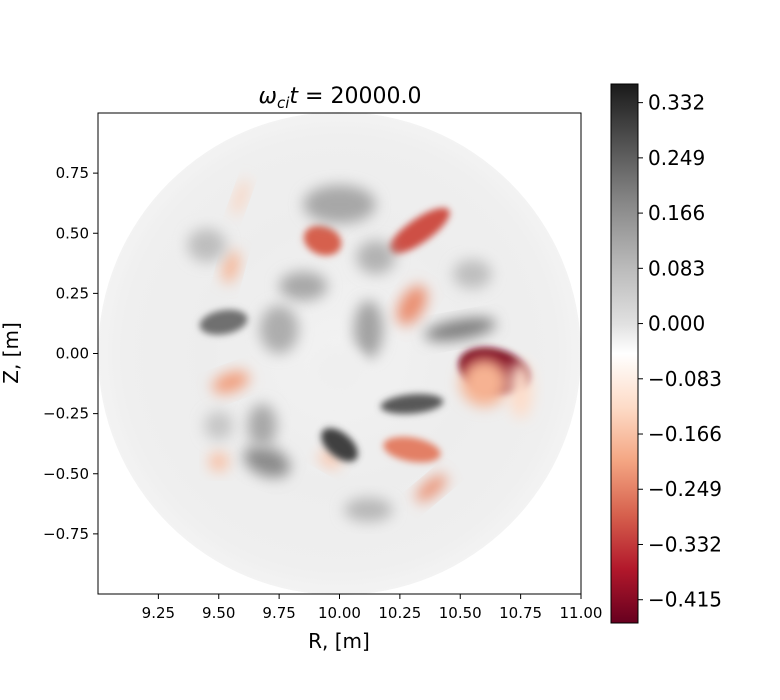 The width and height of the screenshot is (780, 700). I want to click on title-value: = 20000.0, so click(359, 96).